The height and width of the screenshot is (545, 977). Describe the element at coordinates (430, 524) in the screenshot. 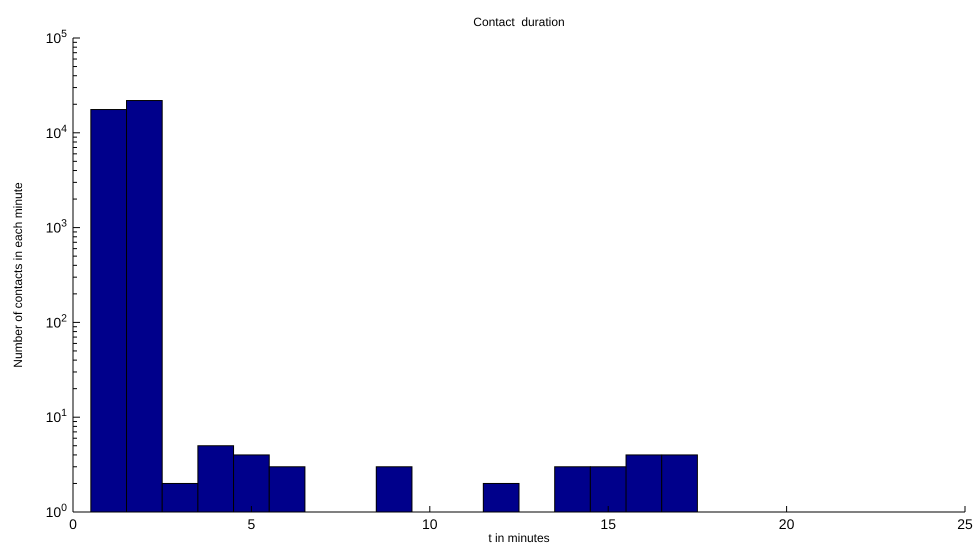

I see `x-tick-label: 10` at that location.